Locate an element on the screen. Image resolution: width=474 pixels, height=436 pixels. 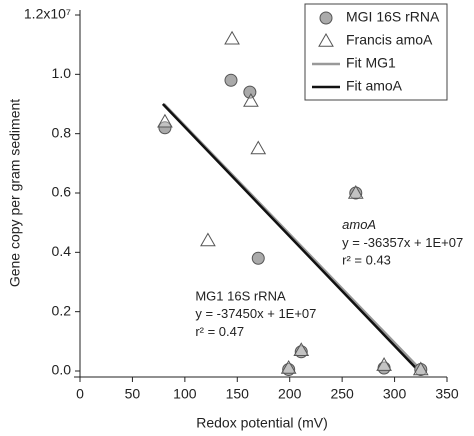
annotation: y = -36357x + 1E+07 is located at coordinates (402, 242).